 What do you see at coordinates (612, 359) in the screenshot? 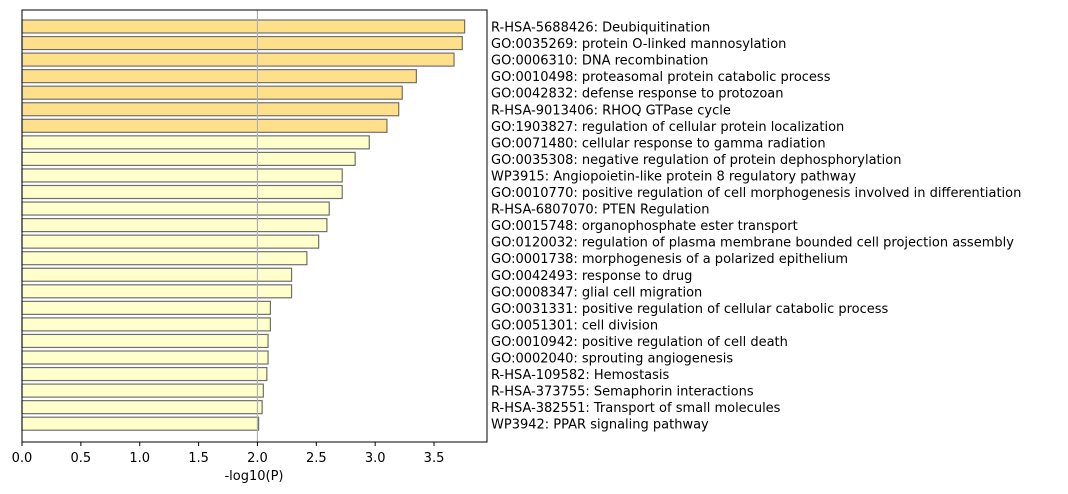
I see `category-label: GO:0002040: sprouting angiogenesis` at bounding box center [612, 359].